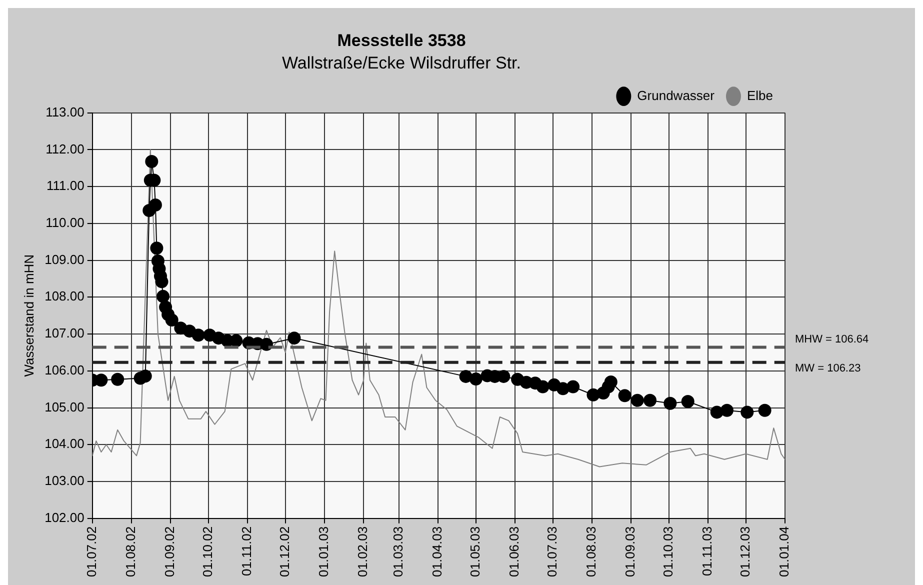 The image size is (923, 585). I want to click on y-tick-label: 113.00, so click(65, 112).